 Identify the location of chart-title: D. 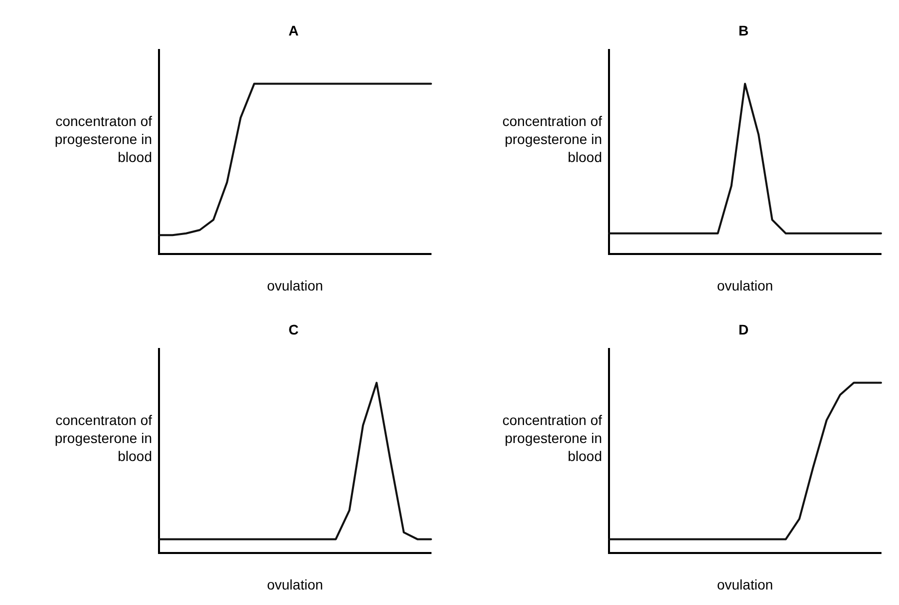
(743, 328).